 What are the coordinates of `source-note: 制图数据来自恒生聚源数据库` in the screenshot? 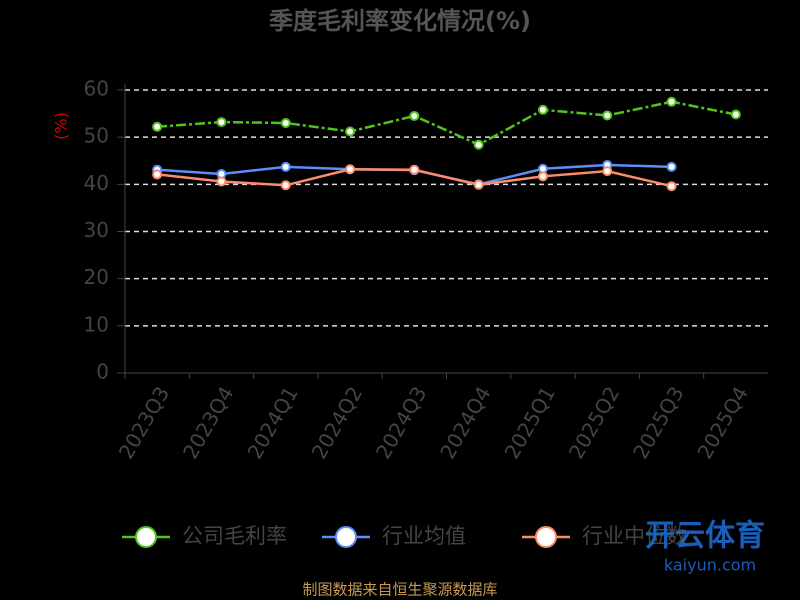 It's located at (399, 590).